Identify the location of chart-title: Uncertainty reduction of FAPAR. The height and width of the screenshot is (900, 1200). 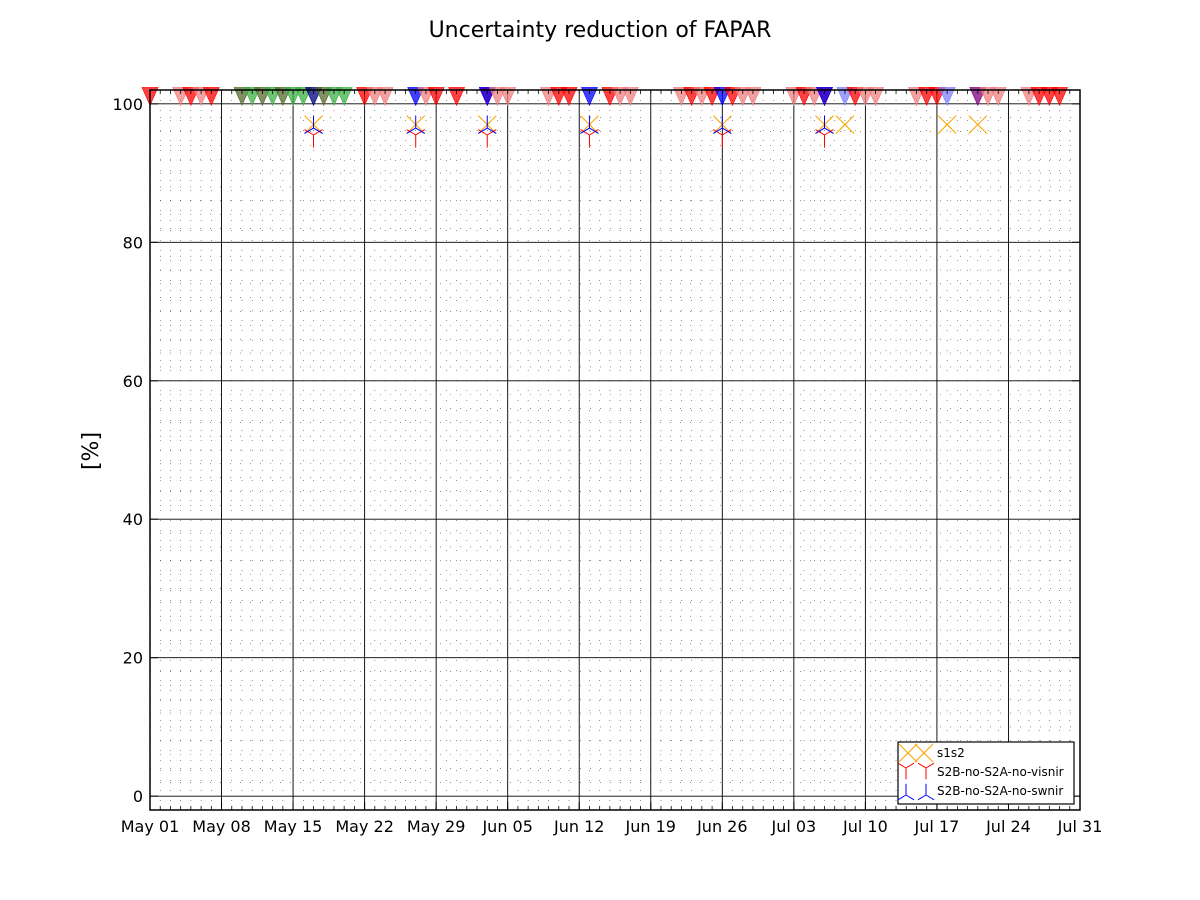
(600, 30).